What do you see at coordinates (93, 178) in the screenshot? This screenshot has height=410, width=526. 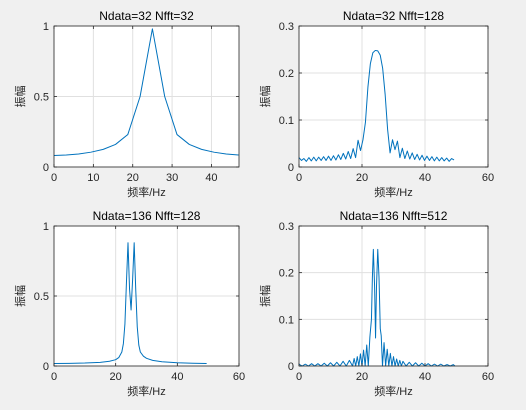 I see `x-tick-label: 10` at bounding box center [93, 178].